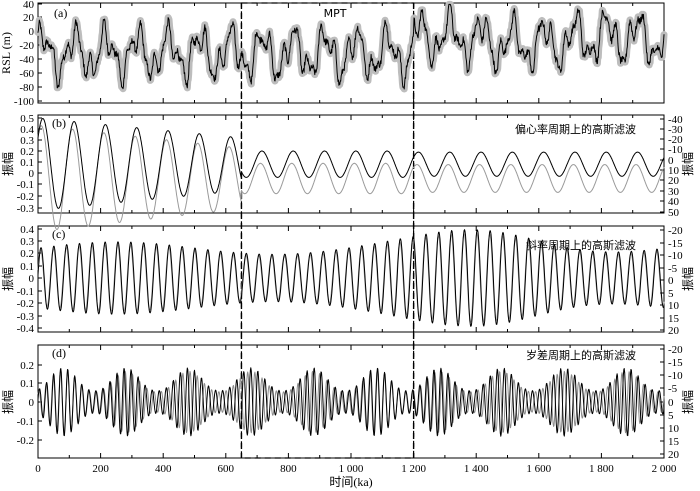  Describe the element at coordinates (27, 119) in the screenshot. I see `y-tick-label: 0.5` at that location.